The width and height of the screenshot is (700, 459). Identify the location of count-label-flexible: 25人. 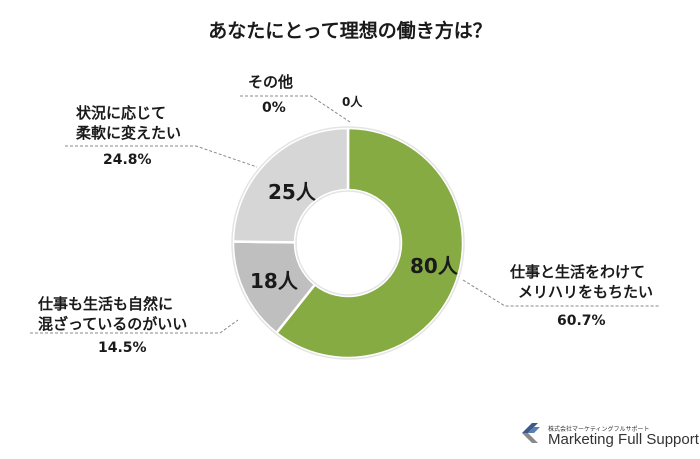
(292, 192).